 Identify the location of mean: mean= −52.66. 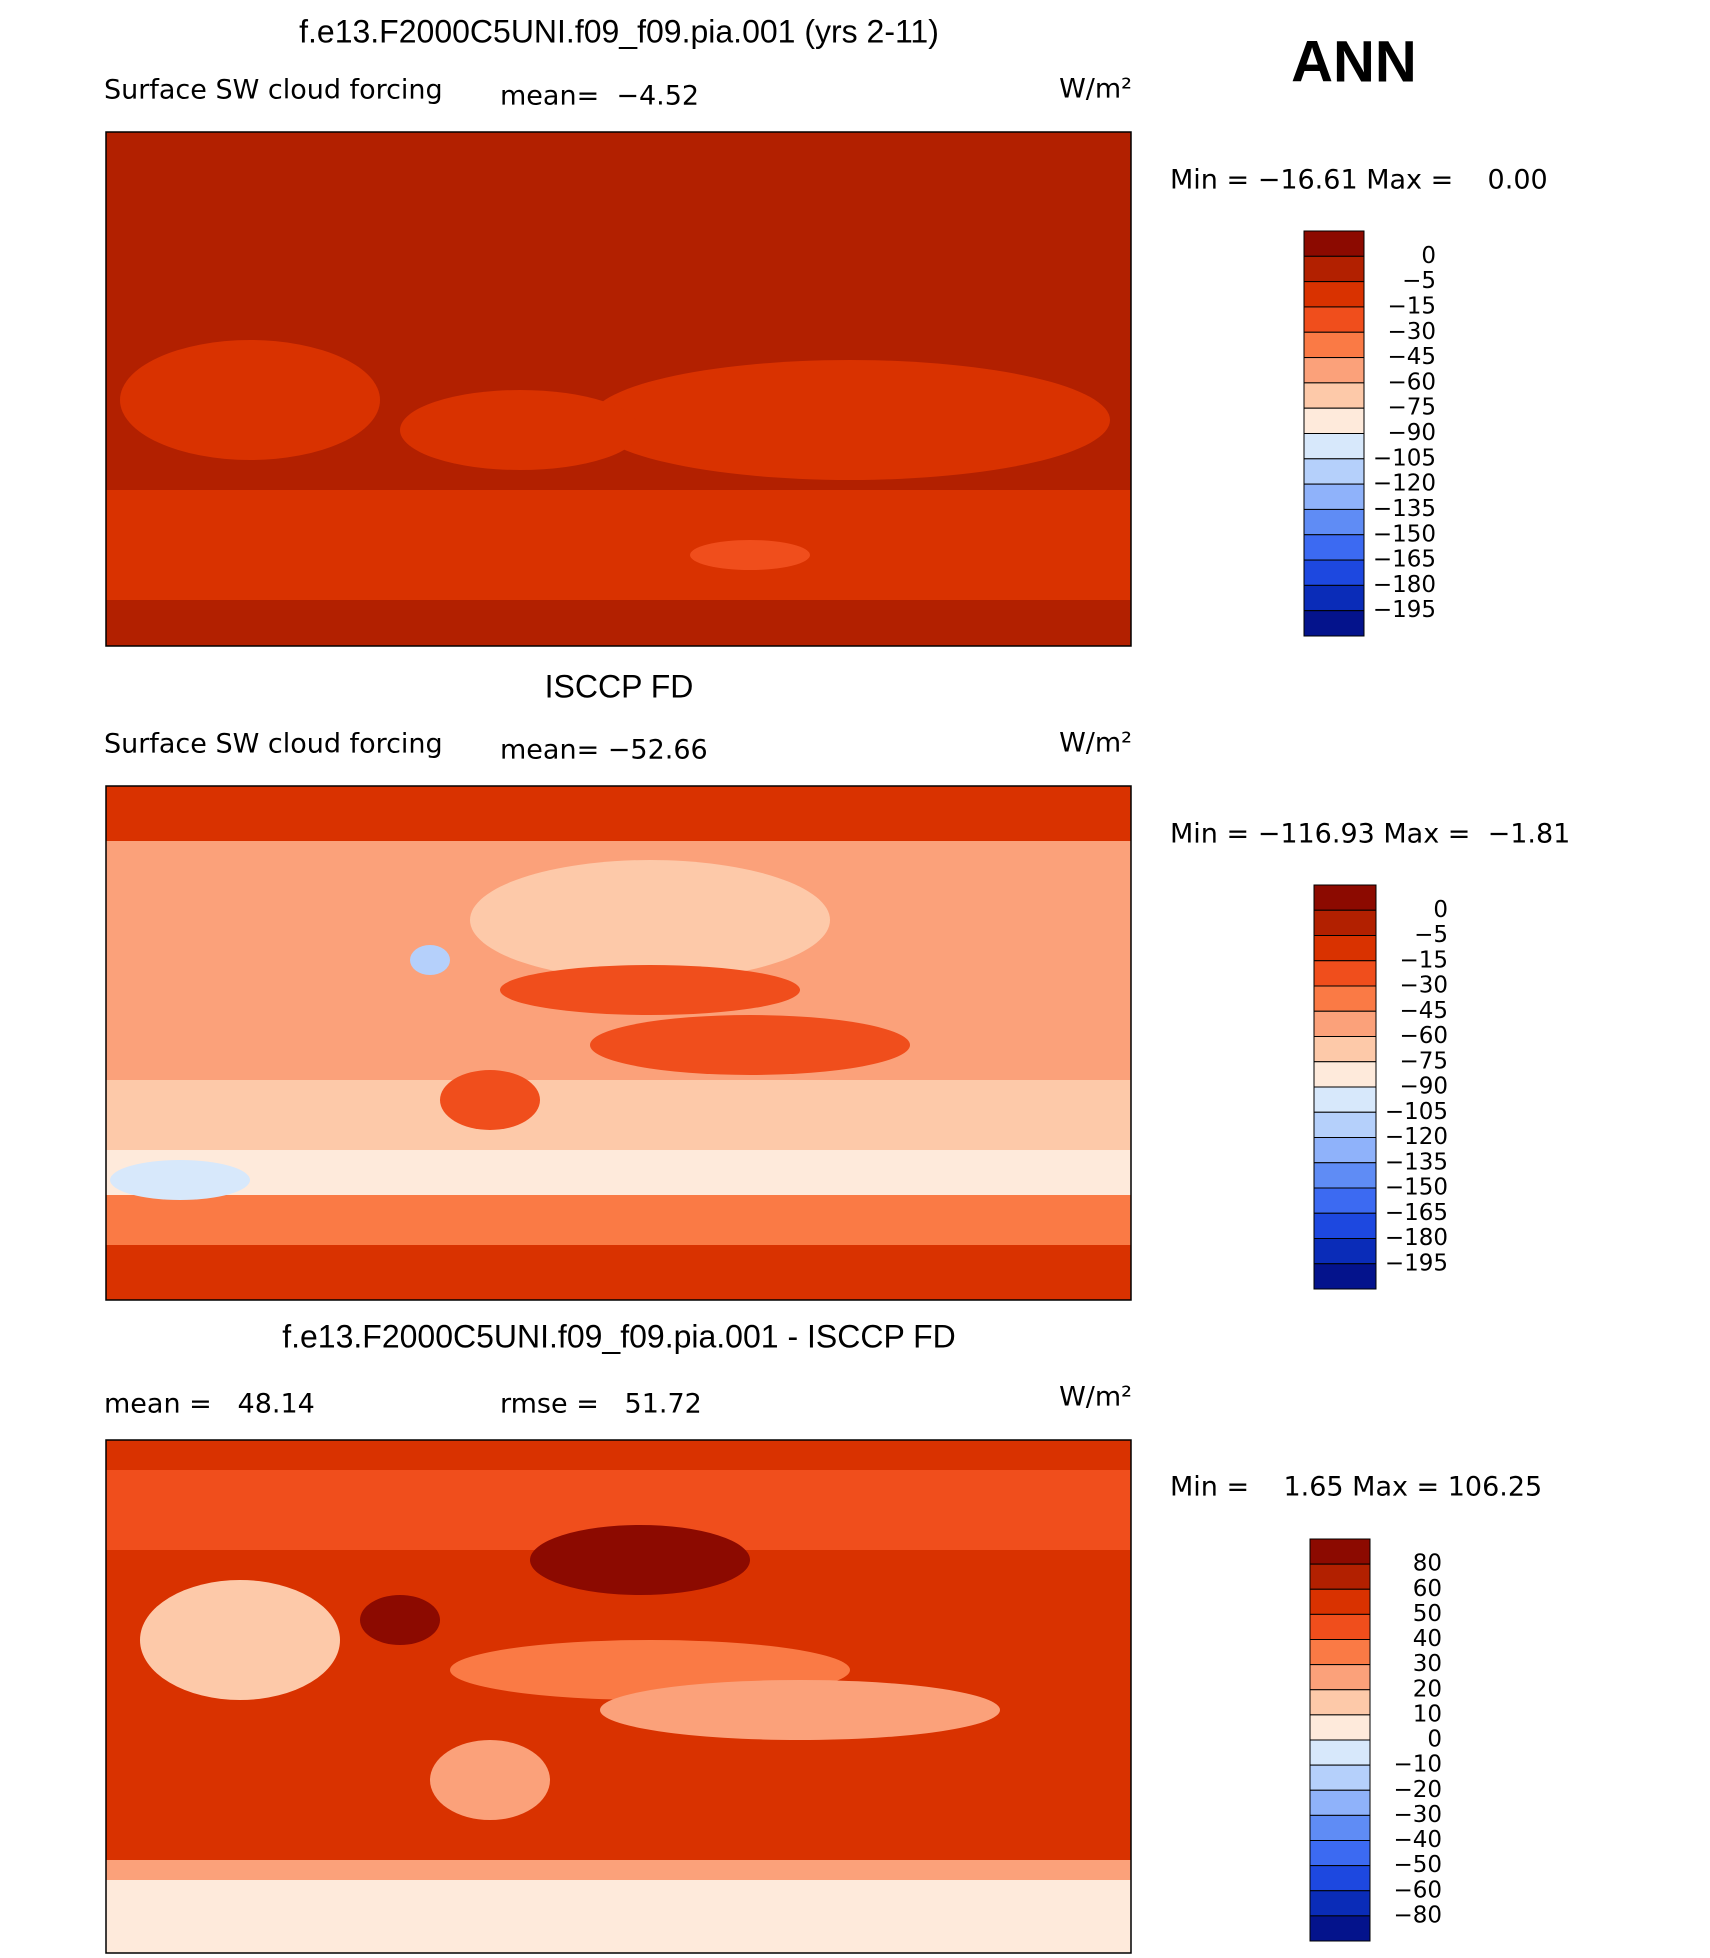
(604, 750).